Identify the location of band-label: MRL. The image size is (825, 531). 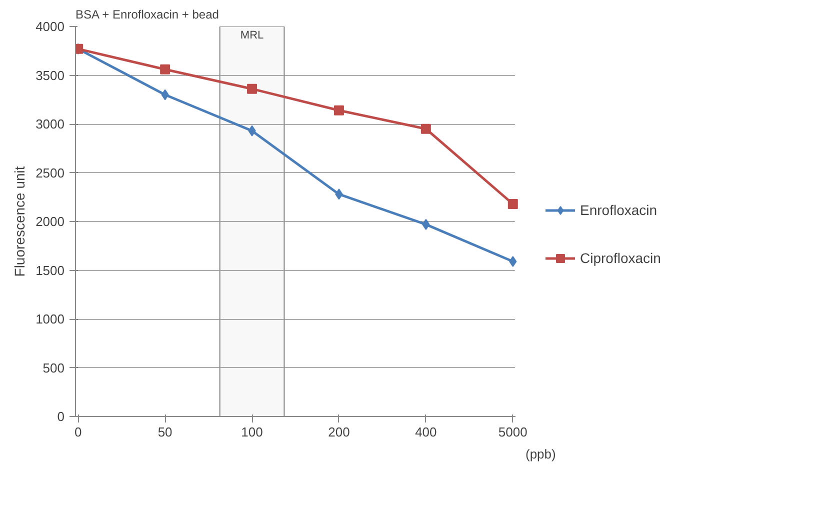
(252, 36).